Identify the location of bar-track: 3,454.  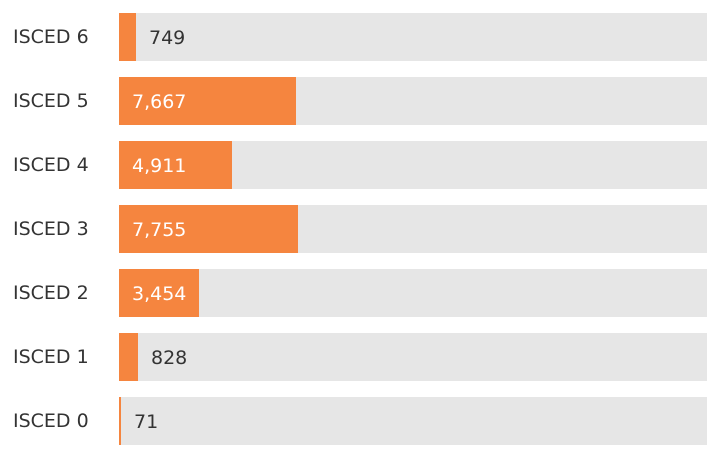
(413, 293).